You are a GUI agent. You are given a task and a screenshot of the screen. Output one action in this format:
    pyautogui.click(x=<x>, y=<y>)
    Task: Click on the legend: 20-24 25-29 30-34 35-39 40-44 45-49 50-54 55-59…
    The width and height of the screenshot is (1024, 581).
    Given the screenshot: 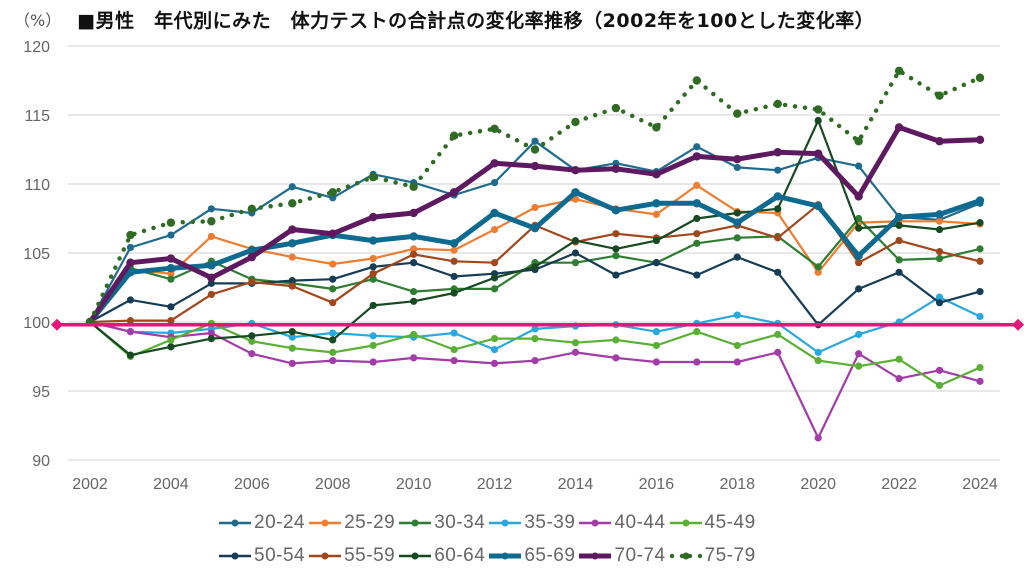 What is the action you would take?
    pyautogui.click(x=523, y=539)
    